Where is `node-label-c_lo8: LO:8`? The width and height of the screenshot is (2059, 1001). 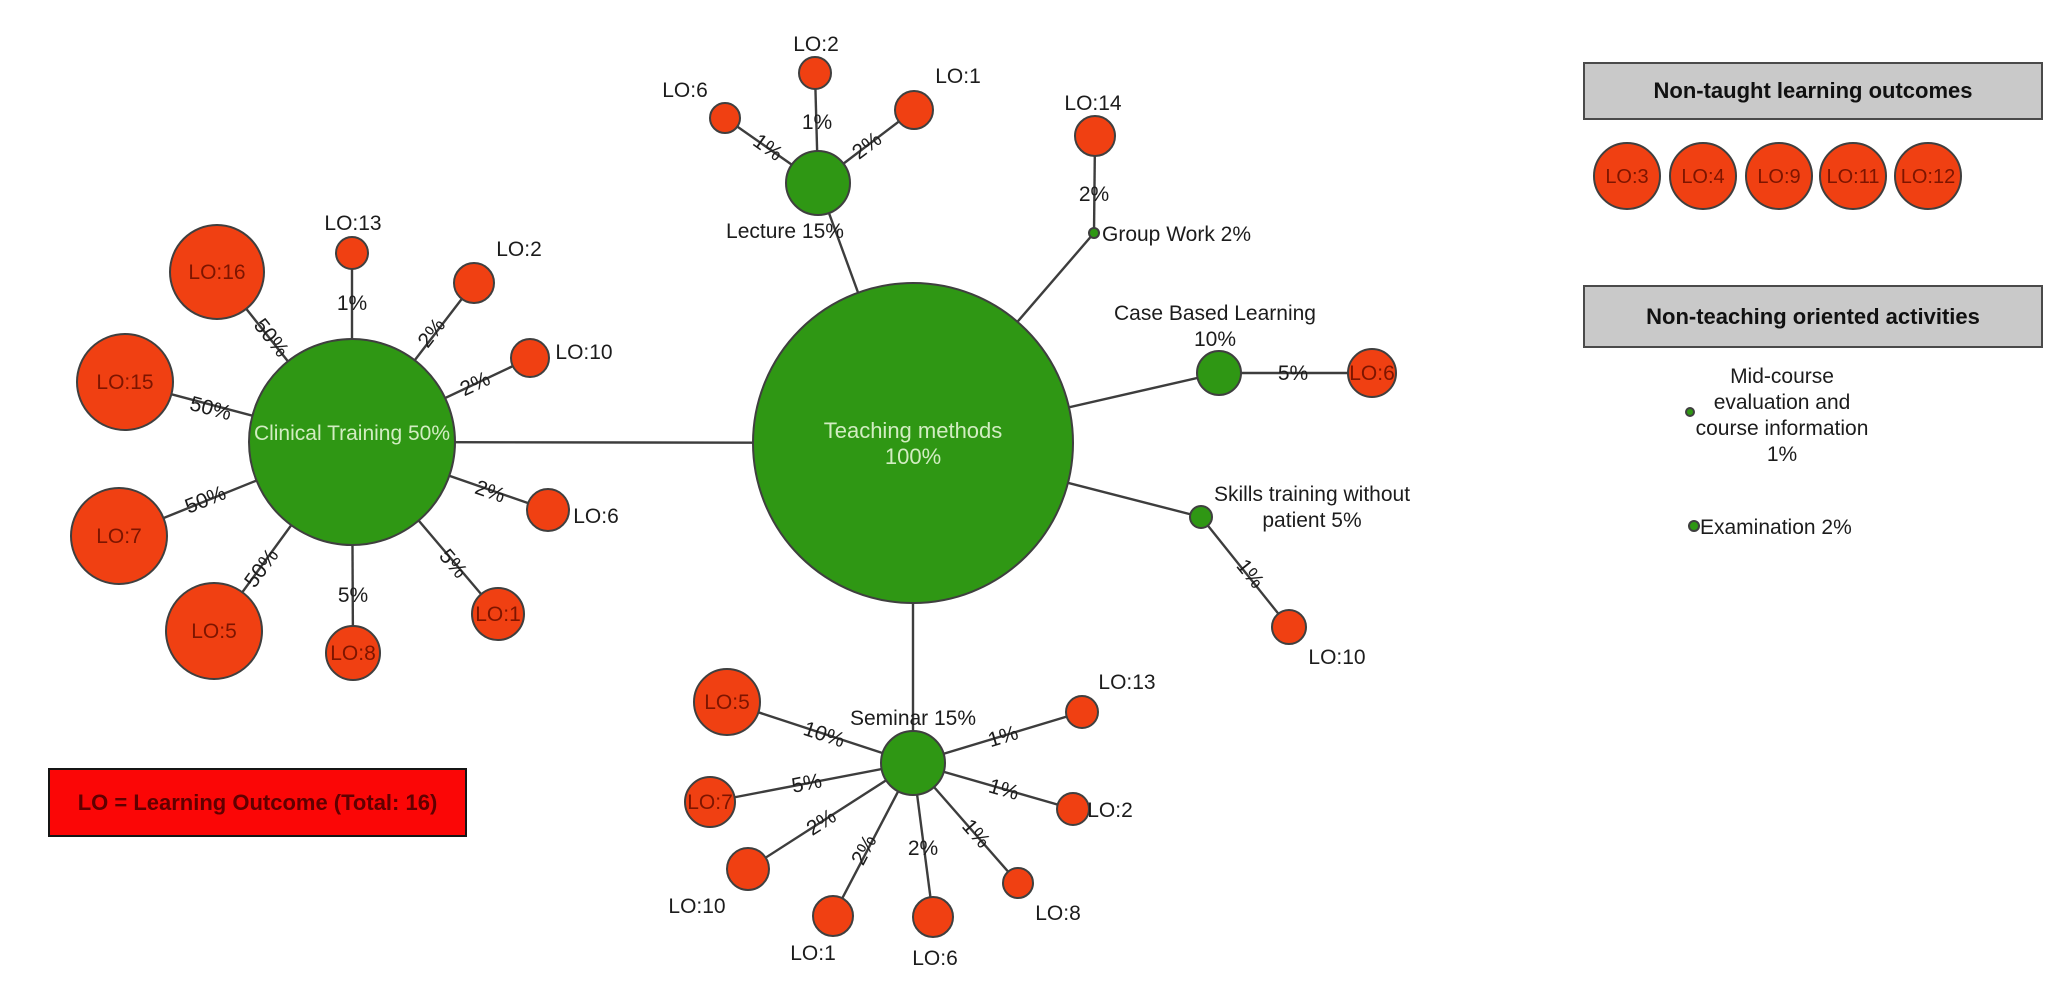 node-label-c_lo8: LO:8 is located at coordinates (353, 653).